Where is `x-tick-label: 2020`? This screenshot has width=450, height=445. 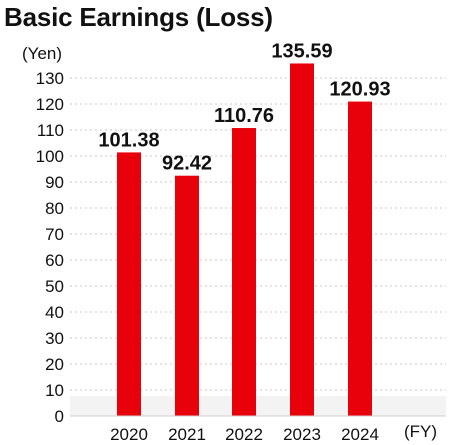
x-tick-label: 2020 is located at coordinates (129, 434).